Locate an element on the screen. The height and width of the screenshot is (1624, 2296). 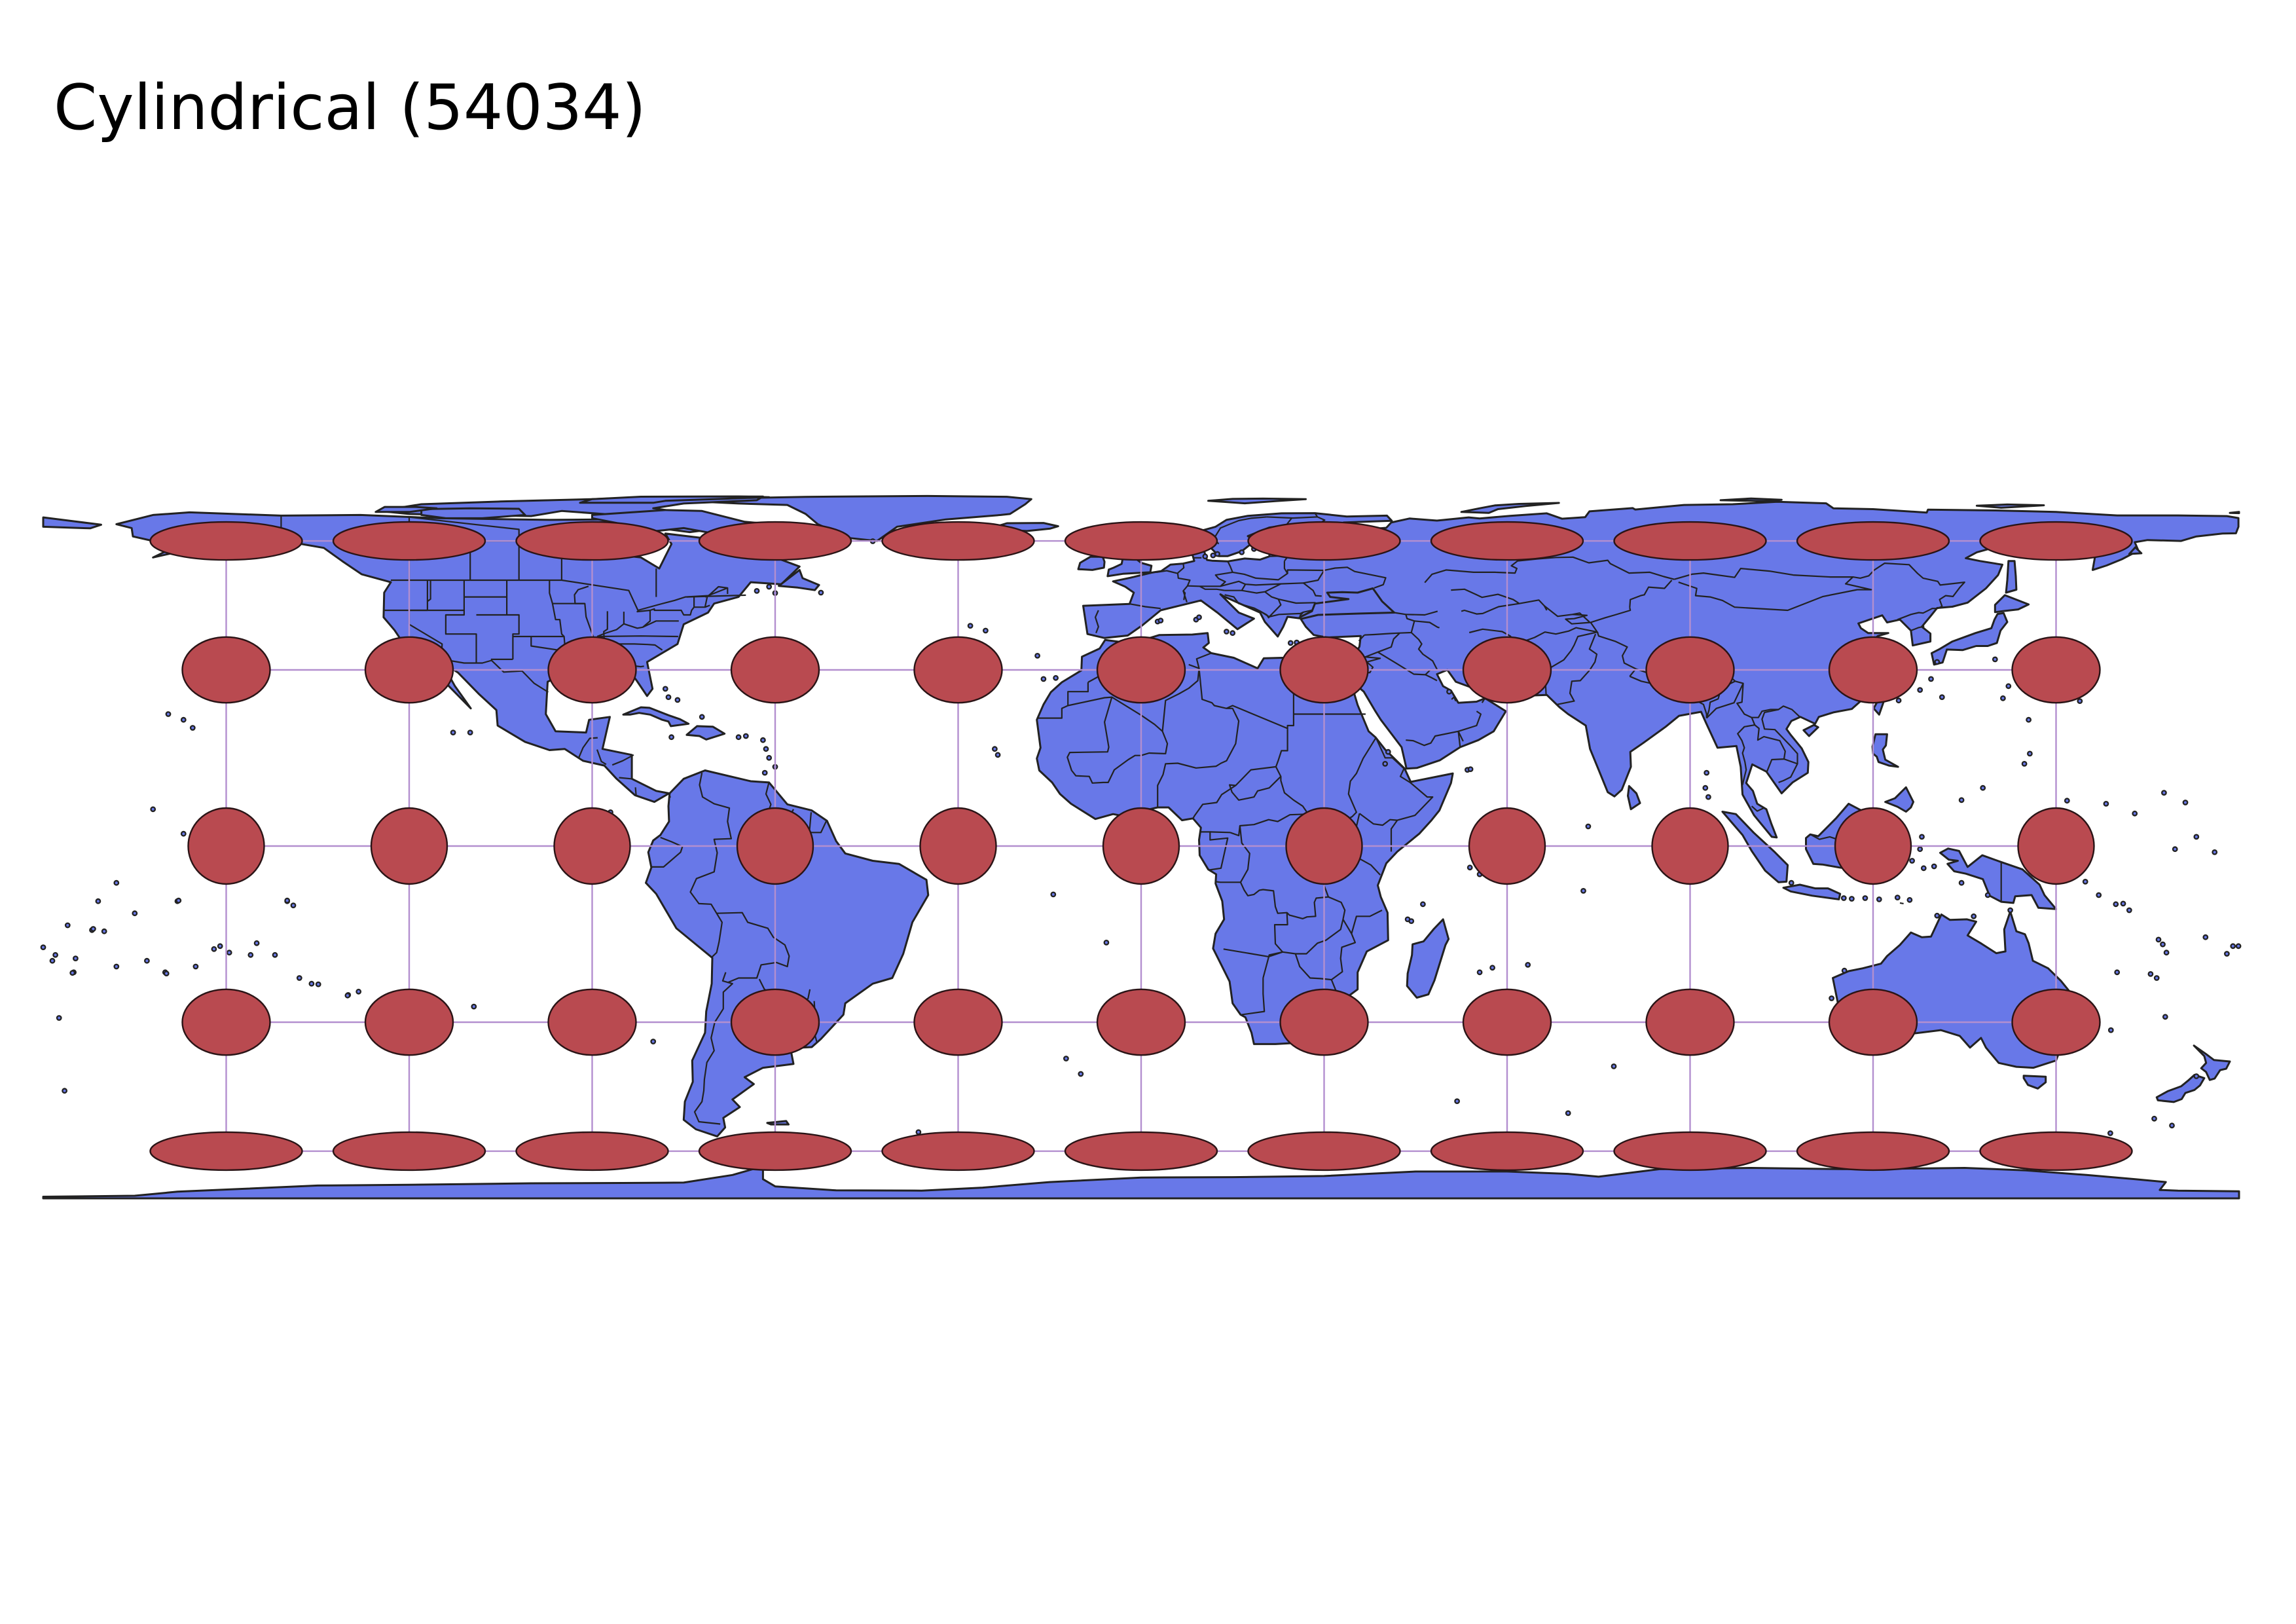
landmass-new-zealand-north is located at coordinates (2212, 1062).